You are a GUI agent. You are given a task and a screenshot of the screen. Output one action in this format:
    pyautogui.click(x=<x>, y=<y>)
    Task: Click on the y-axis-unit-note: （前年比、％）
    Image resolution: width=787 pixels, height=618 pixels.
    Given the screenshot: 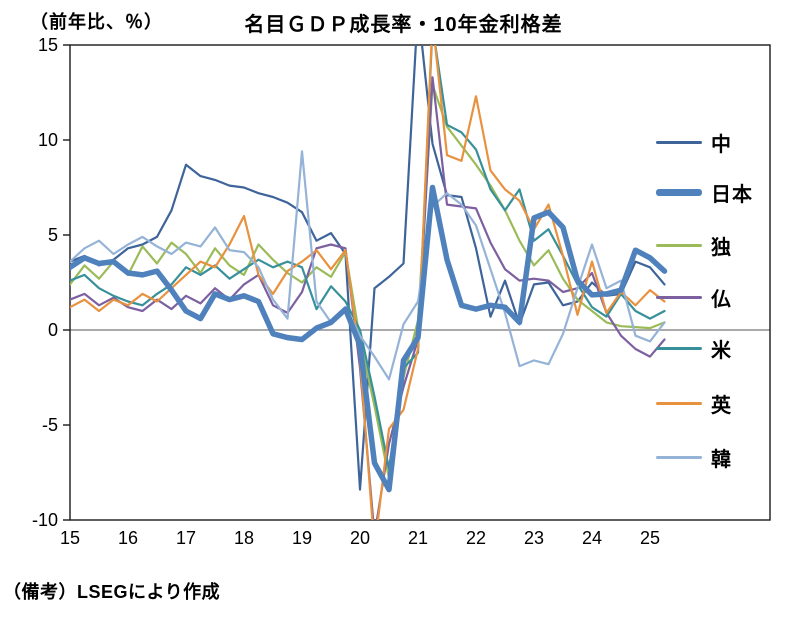 What is the action you would take?
    pyautogui.click(x=96, y=22)
    